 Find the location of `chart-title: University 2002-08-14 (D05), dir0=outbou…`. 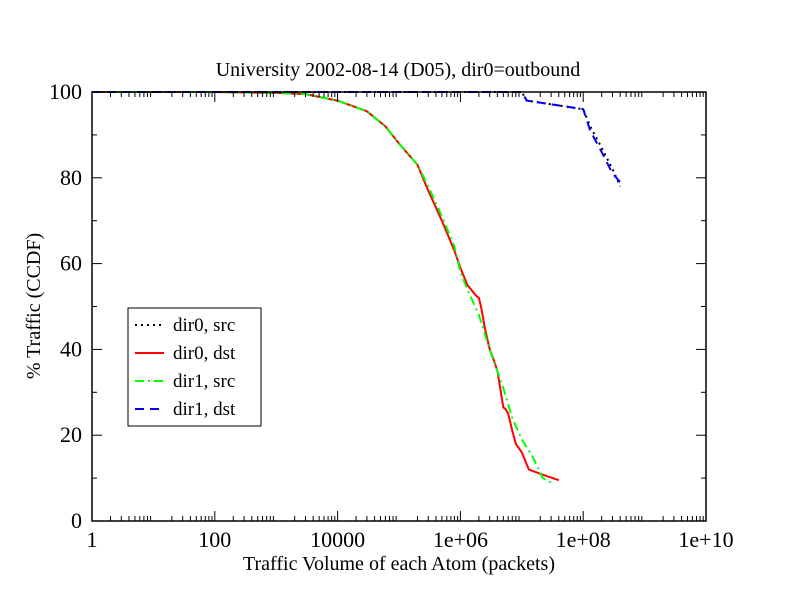

chart-title: University 2002-08-14 (D05), dir0=outbou… is located at coordinates (398, 70).